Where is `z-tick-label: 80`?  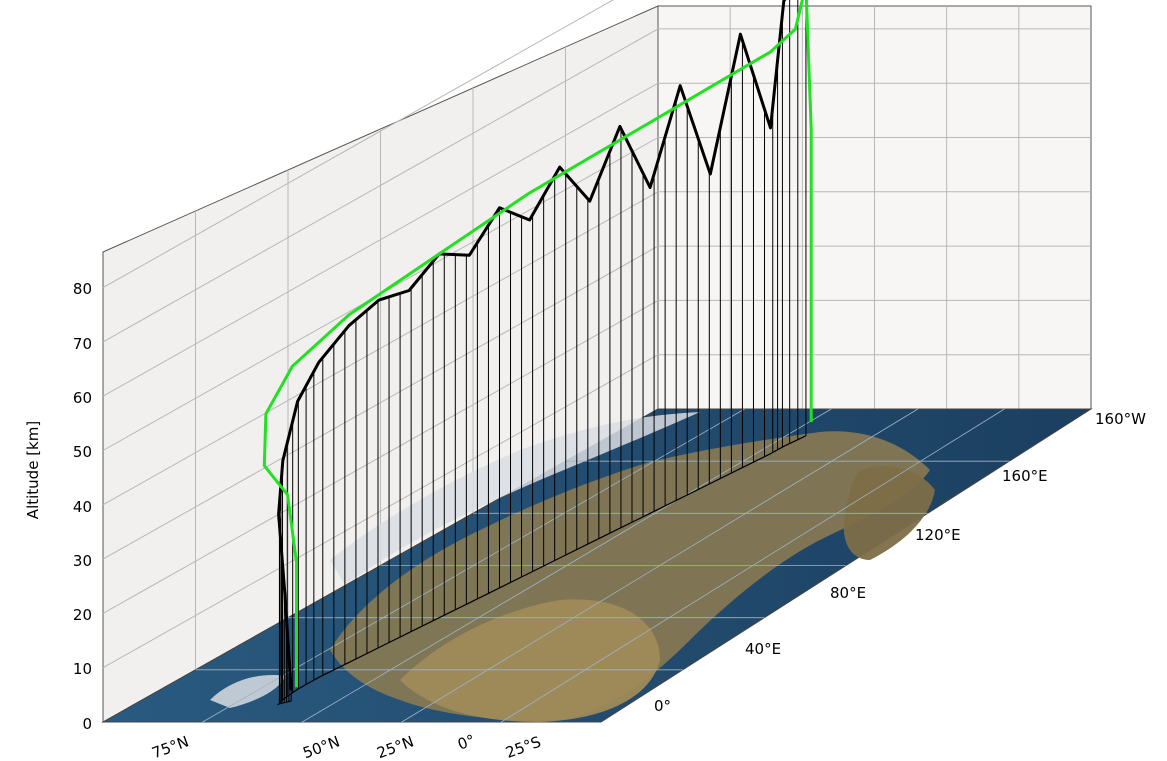 z-tick-label: 80 is located at coordinates (82, 289).